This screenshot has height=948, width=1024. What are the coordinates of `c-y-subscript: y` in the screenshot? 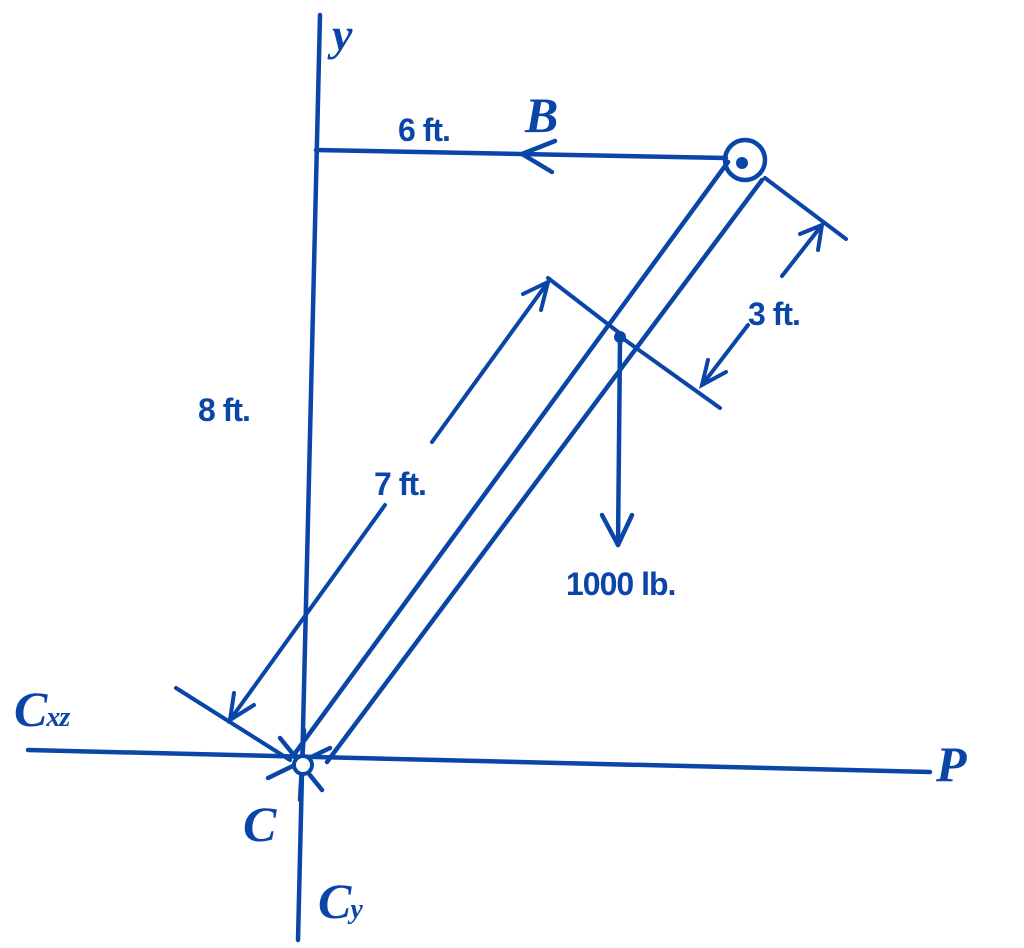 It's located at (356, 909).